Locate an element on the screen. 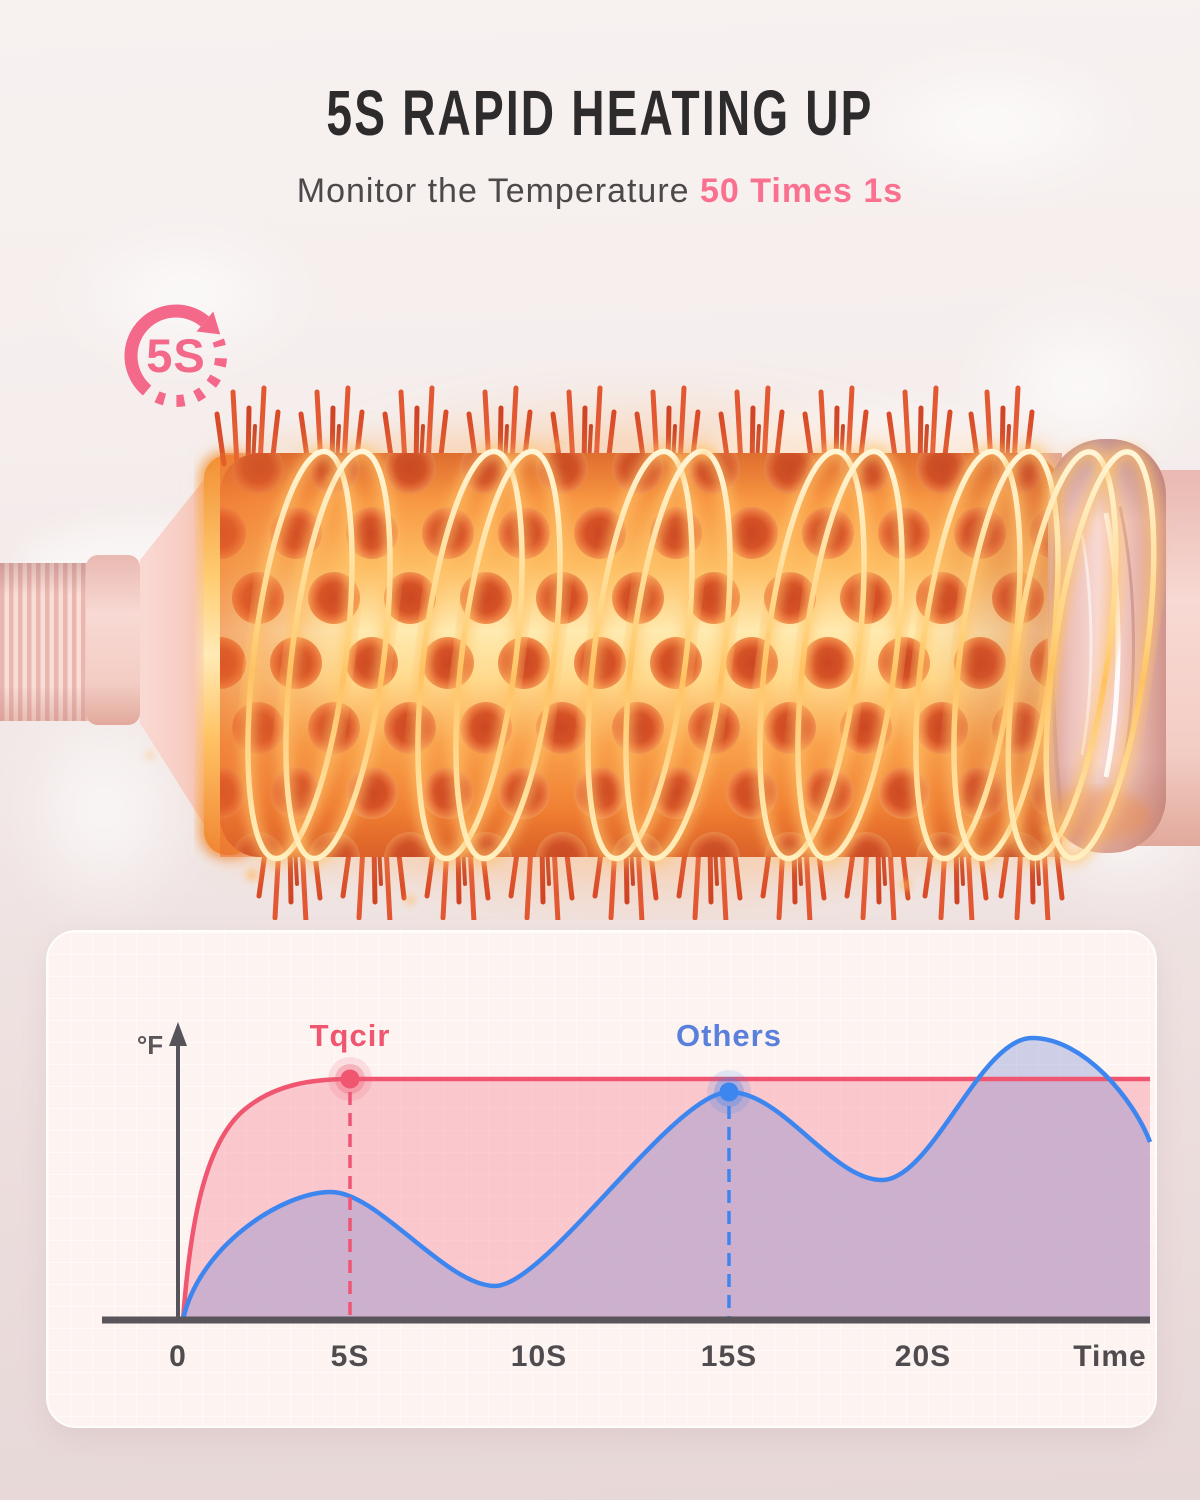 This screenshot has width=1200, height=1500. others-label: Others is located at coordinates (729, 1035).